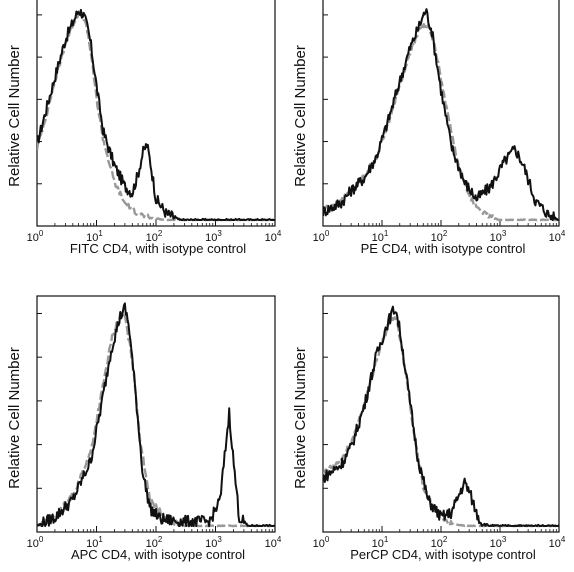 Image resolution: width=574 pixels, height=572 pixels. What do you see at coordinates (443, 248) in the screenshot?
I see `x-axis-label: PE CD4, with isotype control` at bounding box center [443, 248].